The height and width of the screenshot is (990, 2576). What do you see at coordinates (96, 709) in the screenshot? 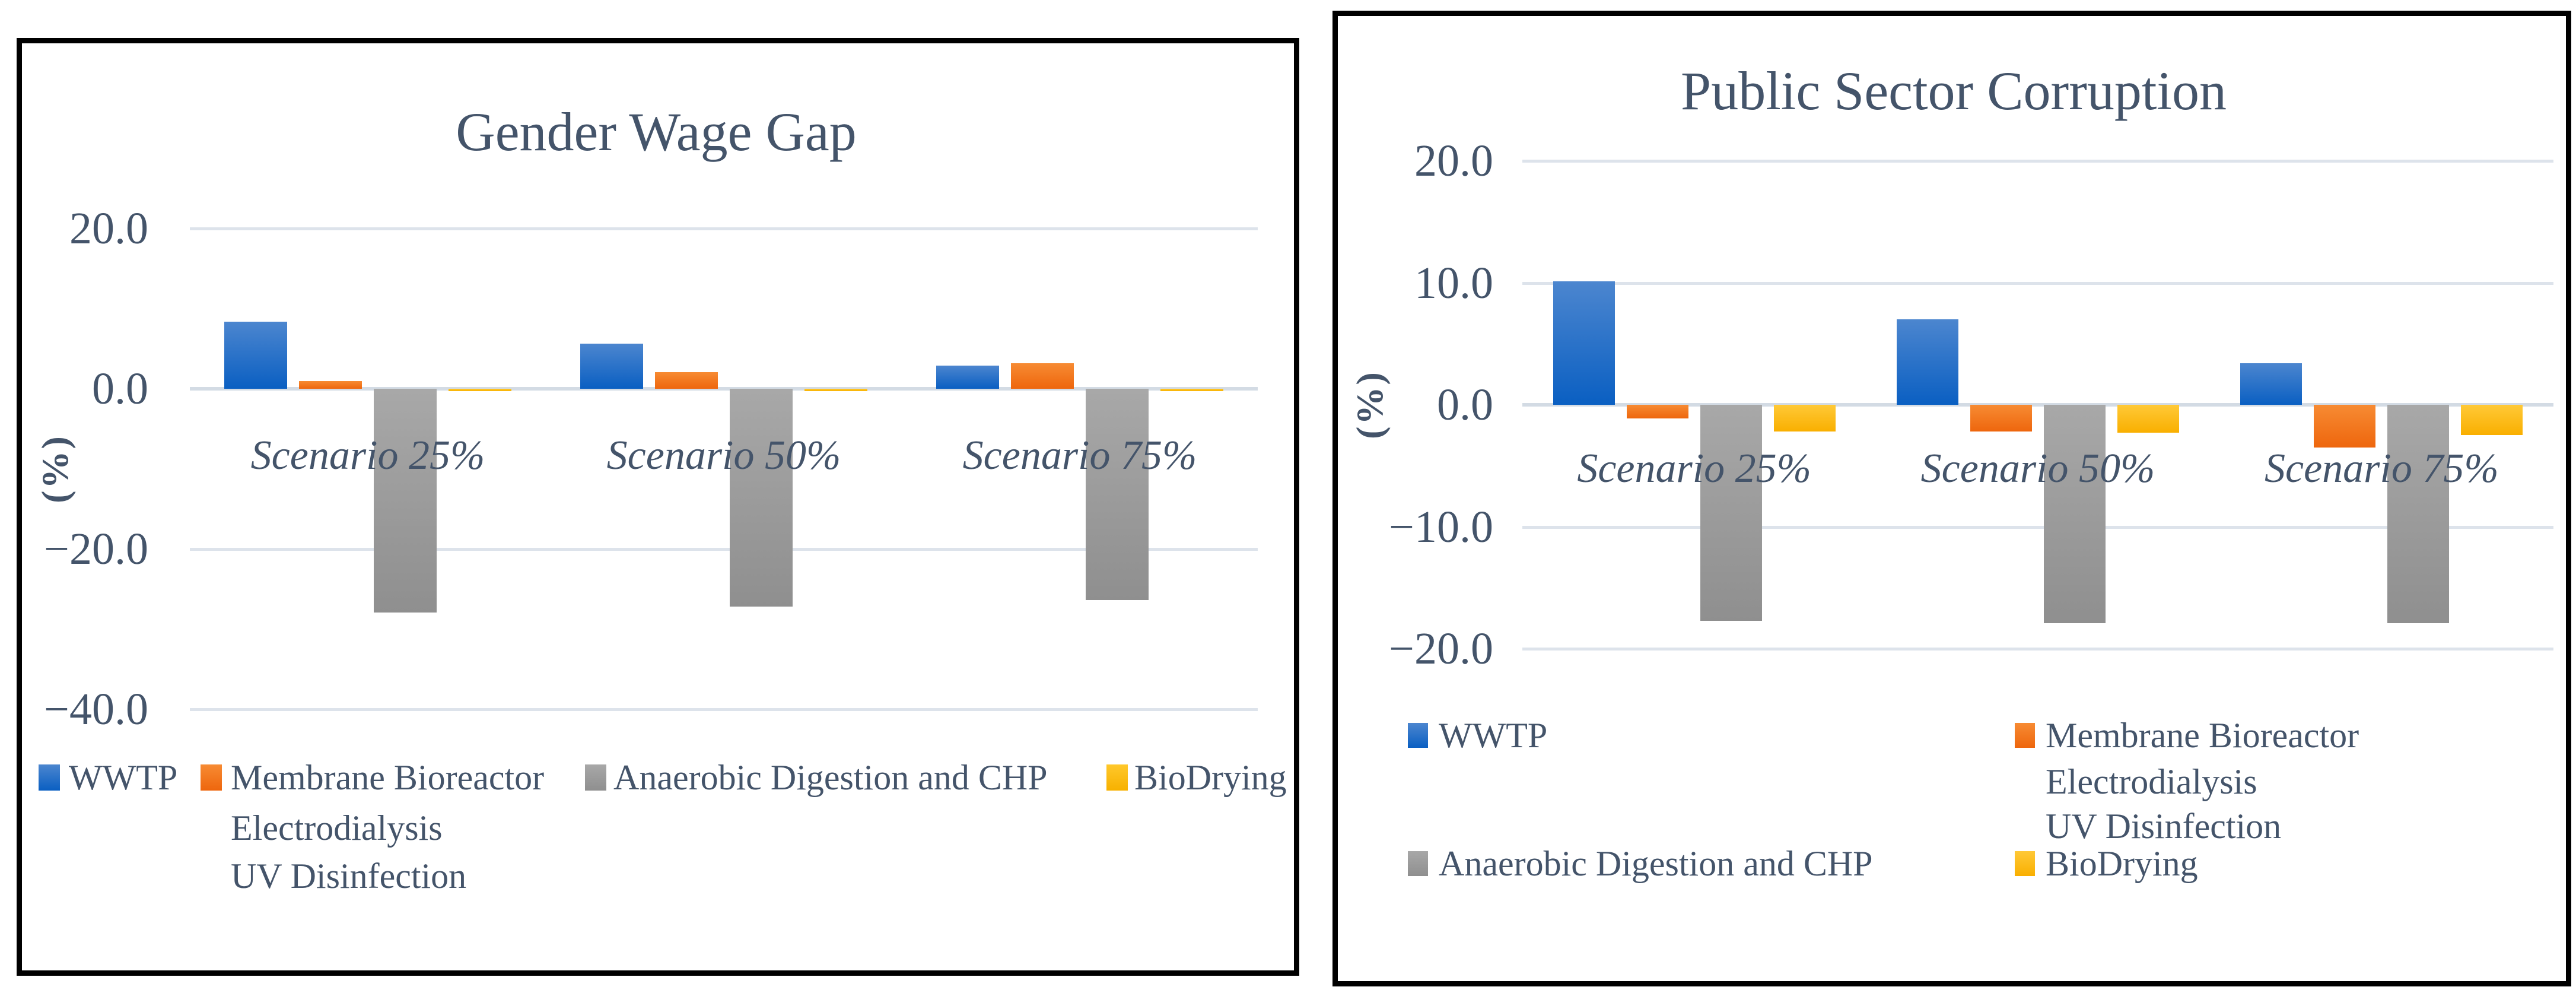
I see `y-tick-label: −40.0` at bounding box center [96, 709].